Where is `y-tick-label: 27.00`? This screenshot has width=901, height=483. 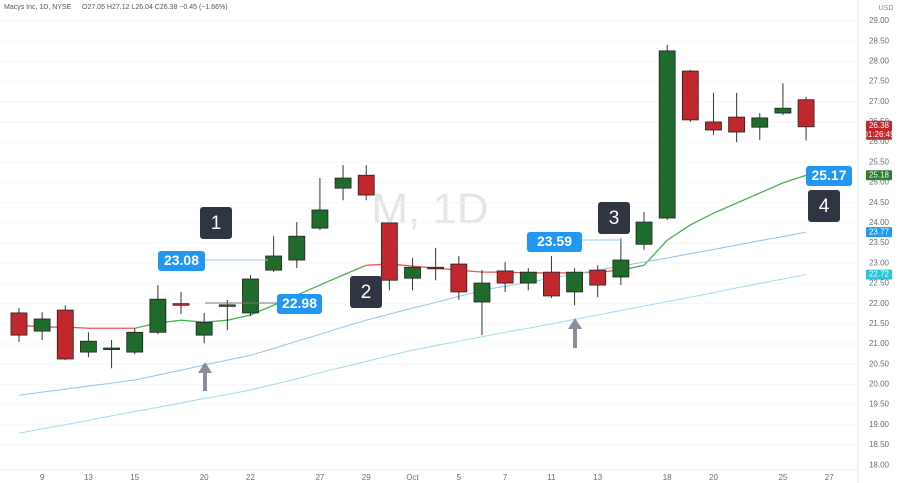 y-tick-label: 27.00 is located at coordinates (879, 101).